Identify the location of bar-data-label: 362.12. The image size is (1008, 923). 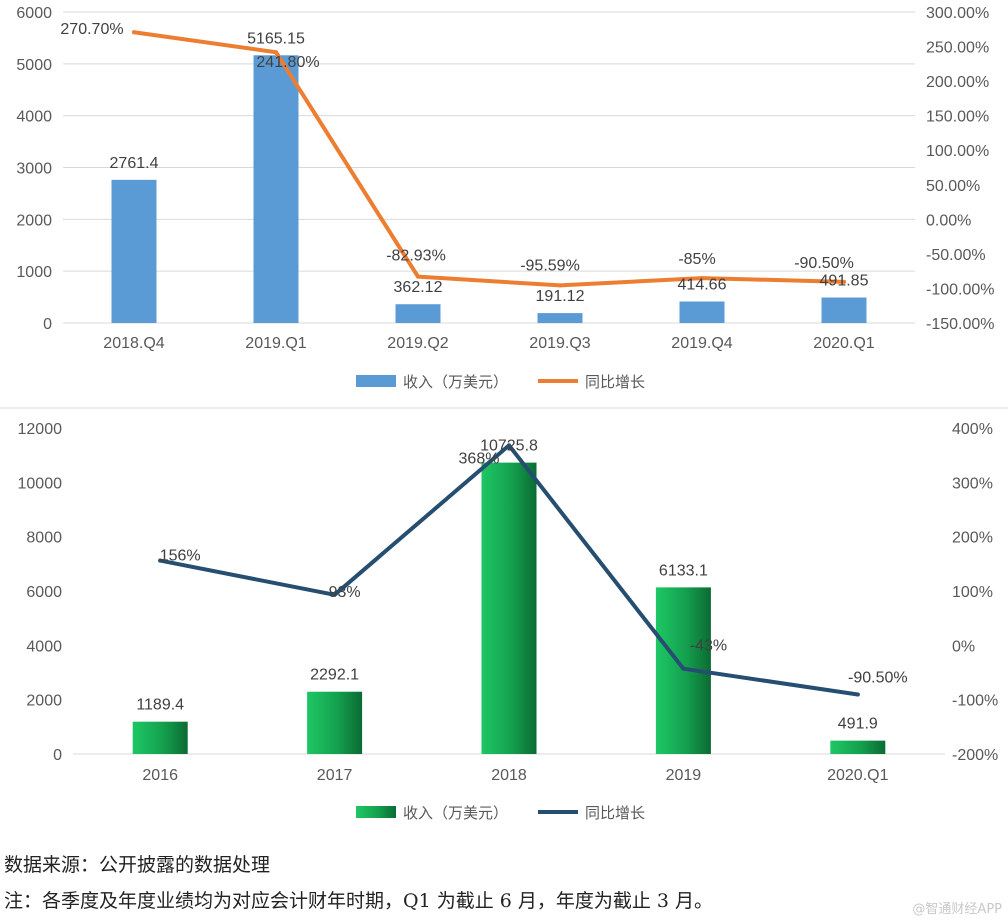
(418, 287).